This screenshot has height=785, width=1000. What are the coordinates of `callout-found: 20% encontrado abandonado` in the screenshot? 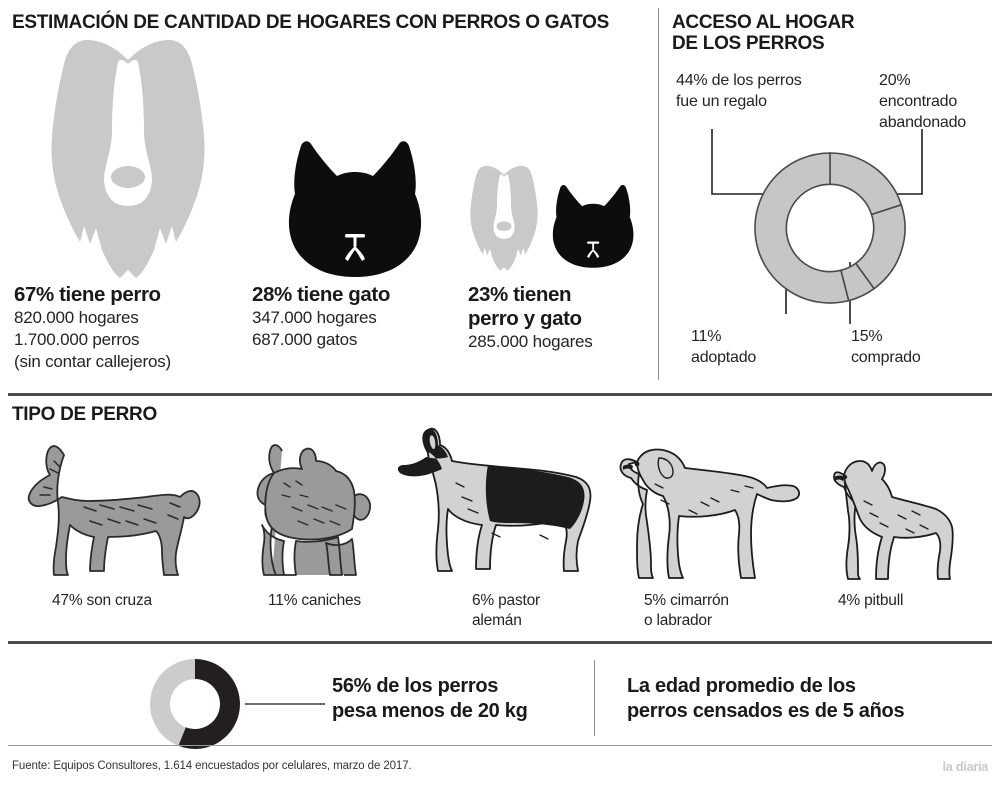 It's located at (938, 101).